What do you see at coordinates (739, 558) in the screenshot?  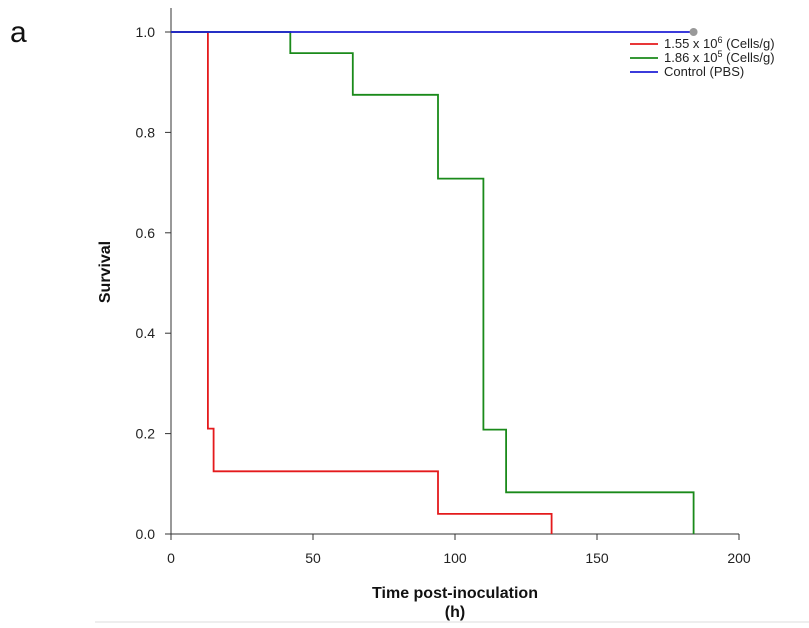 I see `x-tick-label: 200` at bounding box center [739, 558].